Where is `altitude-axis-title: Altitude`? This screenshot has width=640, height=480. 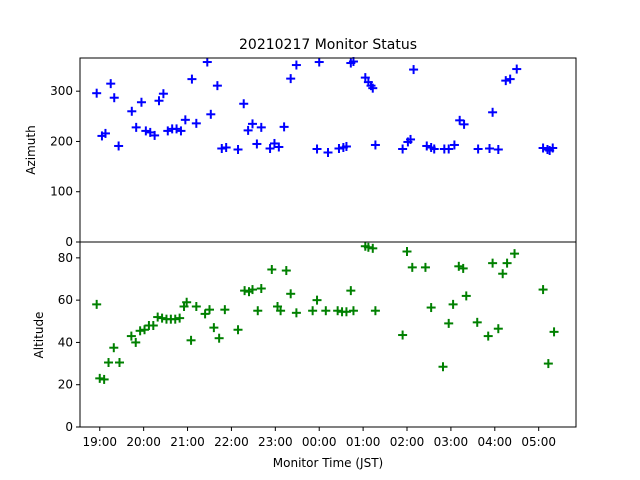 altitude-axis-title: Altitude is located at coordinates (39, 335).